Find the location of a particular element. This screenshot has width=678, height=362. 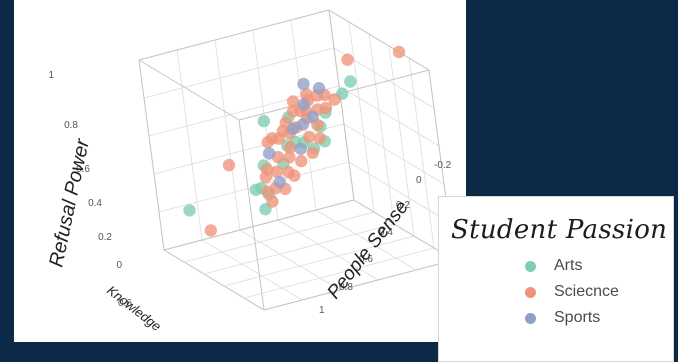

people-sense-tick-label: -0.2 is located at coordinates (443, 165).